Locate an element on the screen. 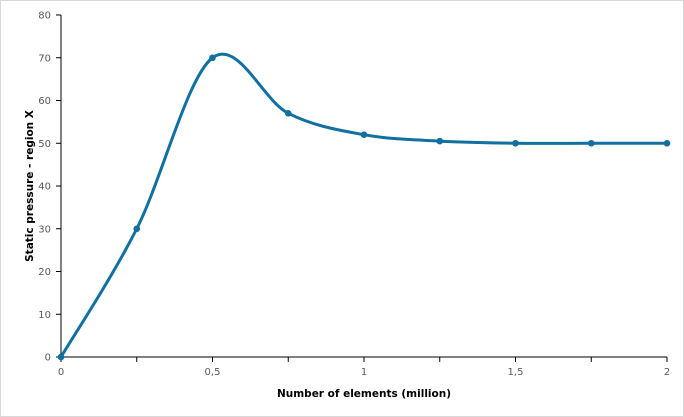 The width and height of the screenshot is (684, 417). y-tick-label: 10 is located at coordinates (44, 315).